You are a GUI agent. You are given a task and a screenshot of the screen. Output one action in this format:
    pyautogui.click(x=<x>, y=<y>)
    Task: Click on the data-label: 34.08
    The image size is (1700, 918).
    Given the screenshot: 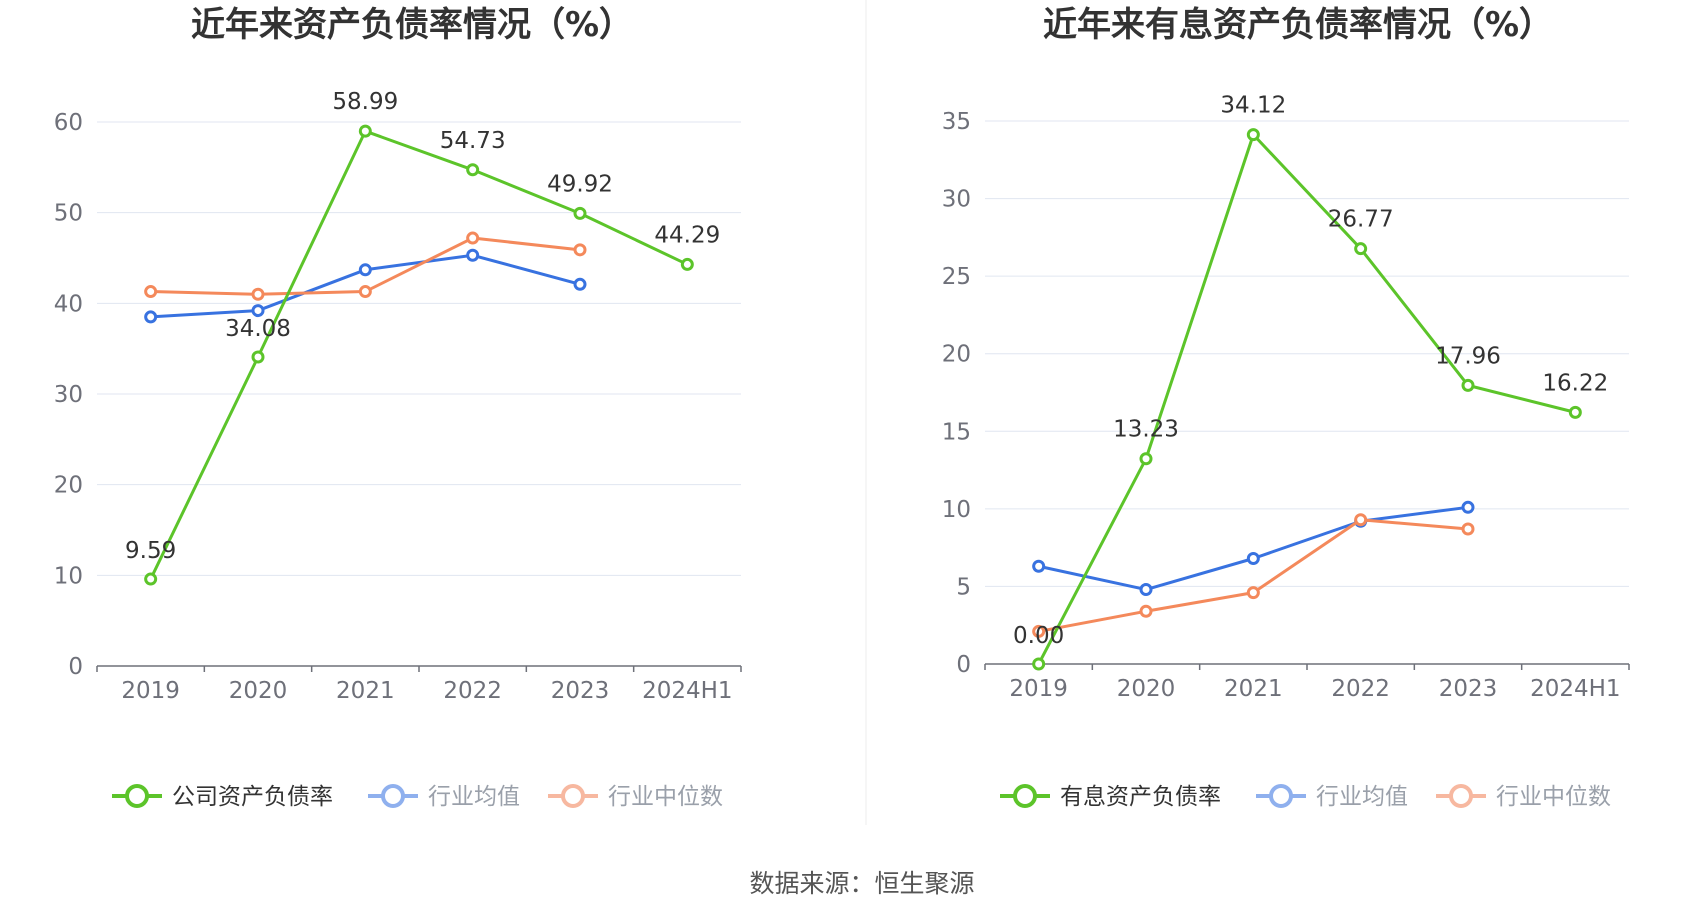 What is the action you would take?
    pyautogui.click(x=258, y=329)
    